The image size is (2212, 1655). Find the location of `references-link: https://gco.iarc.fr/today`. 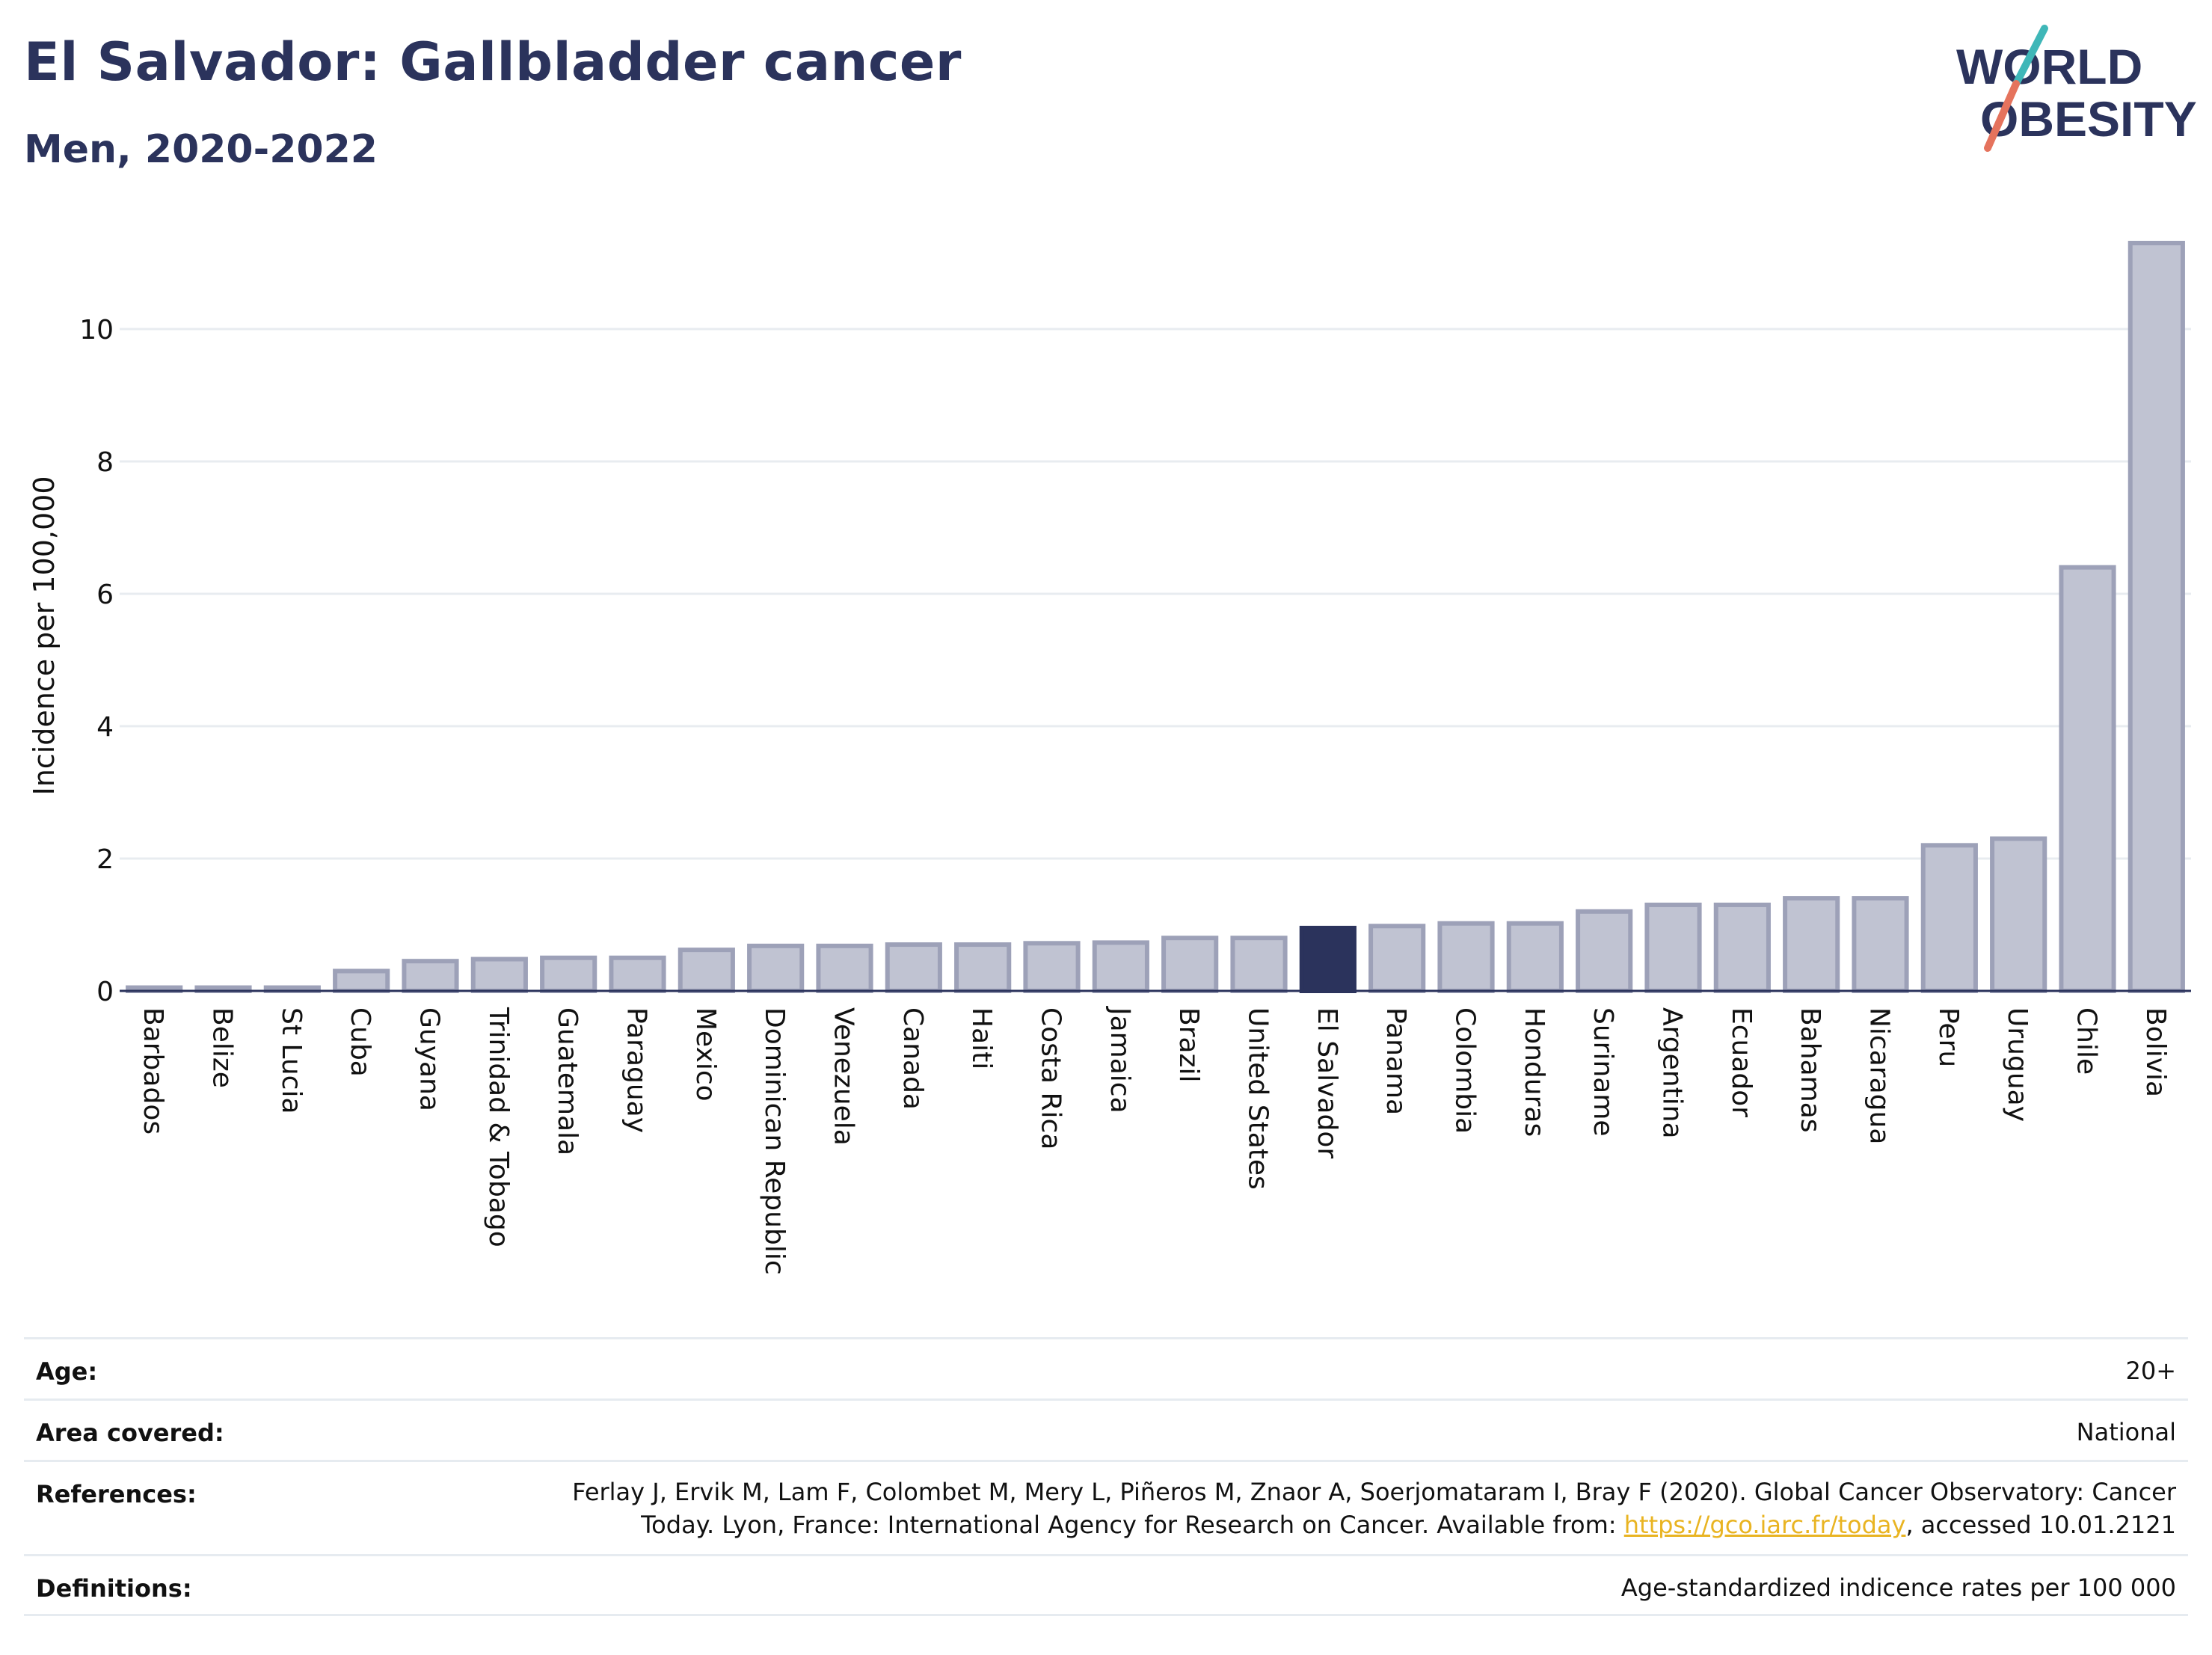

references-link: https://gco.iarc.fr/today is located at coordinates (1765, 1525).